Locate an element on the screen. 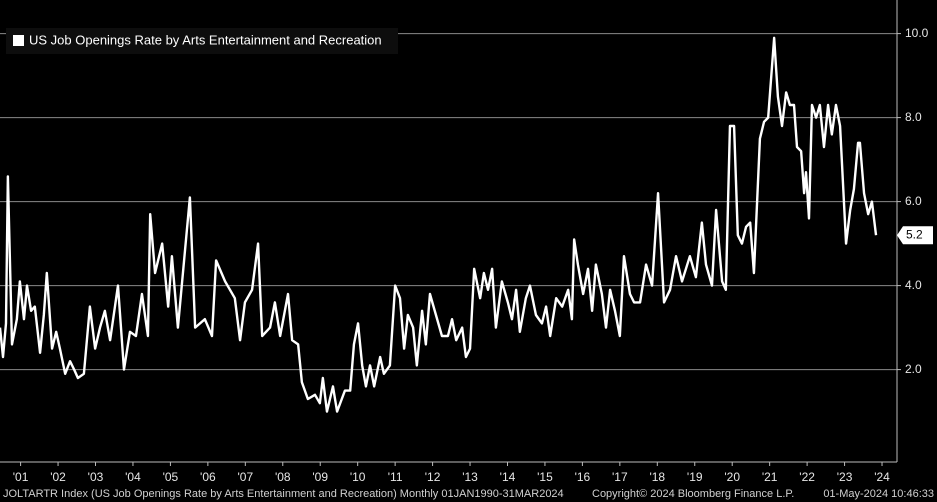 The width and height of the screenshot is (937, 502). x-tick-label: '09 is located at coordinates (320, 477).